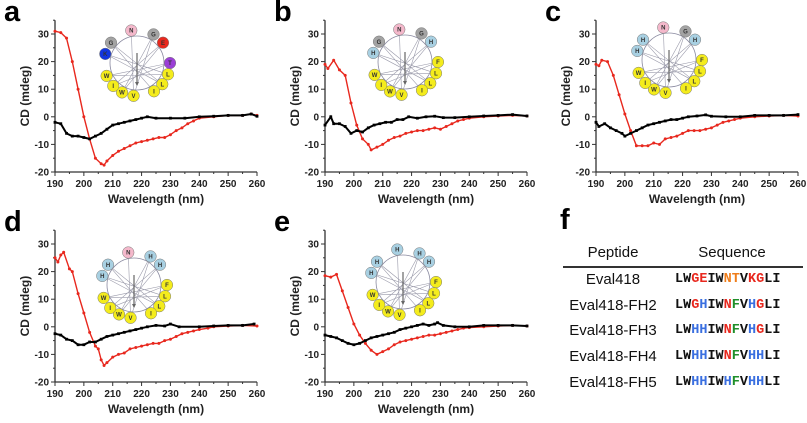 The width and height of the screenshot is (807, 423). What do you see at coordinates (727, 305) in the screenshot?
I see `peptide-sequence: LWGHIWNFVHGLI` at bounding box center [727, 305].